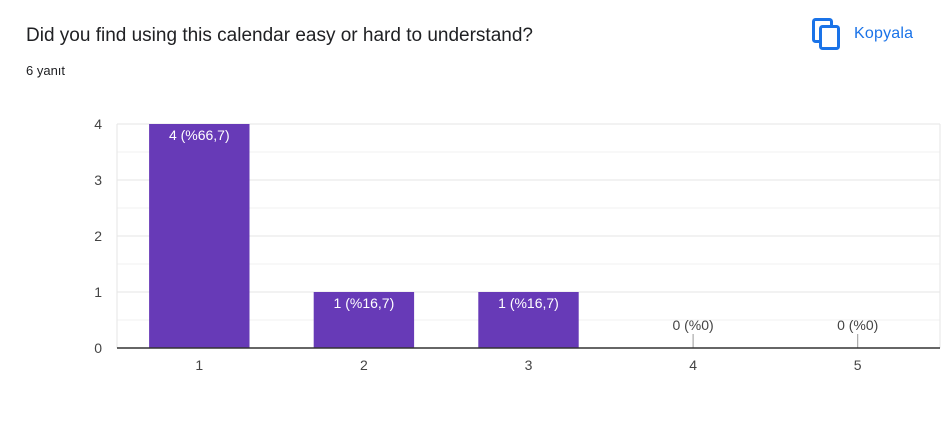  What do you see at coordinates (529, 365) in the screenshot?
I see `x-tick-label: 3` at bounding box center [529, 365].